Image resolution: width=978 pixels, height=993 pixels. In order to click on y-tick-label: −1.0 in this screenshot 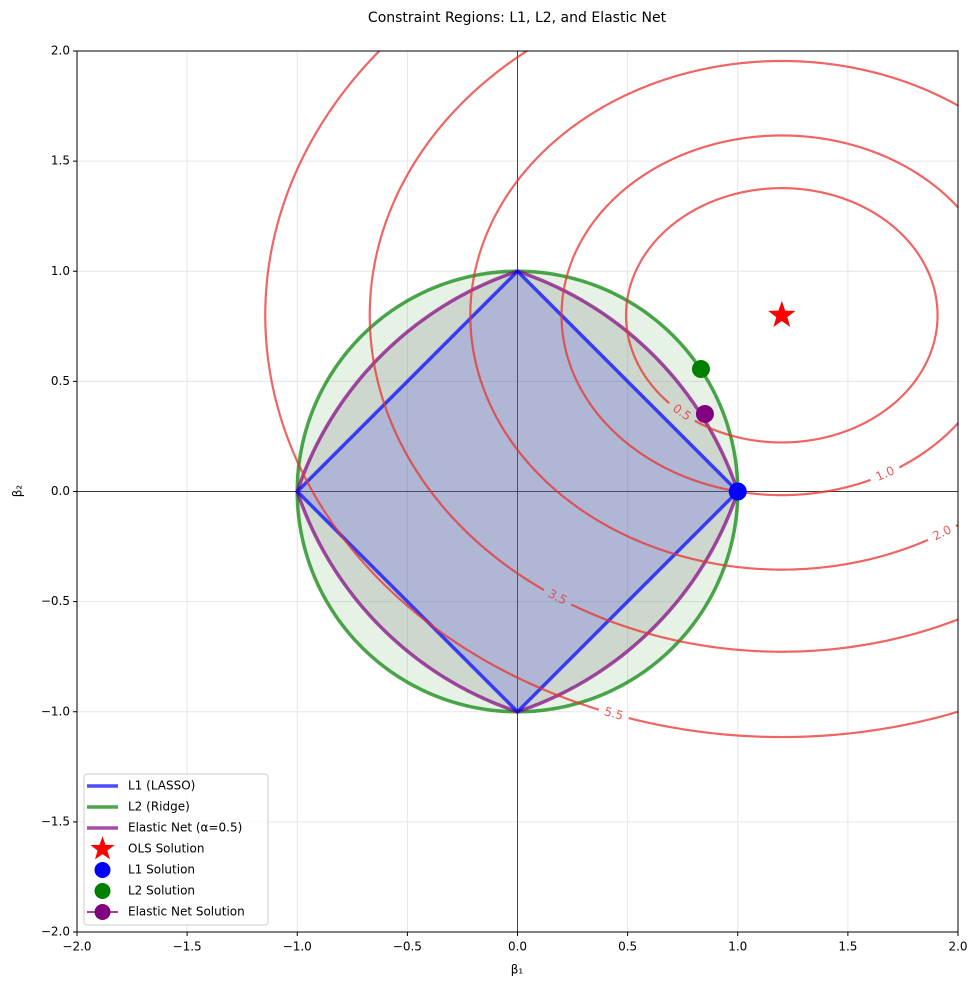, I will do `click(55, 711)`.